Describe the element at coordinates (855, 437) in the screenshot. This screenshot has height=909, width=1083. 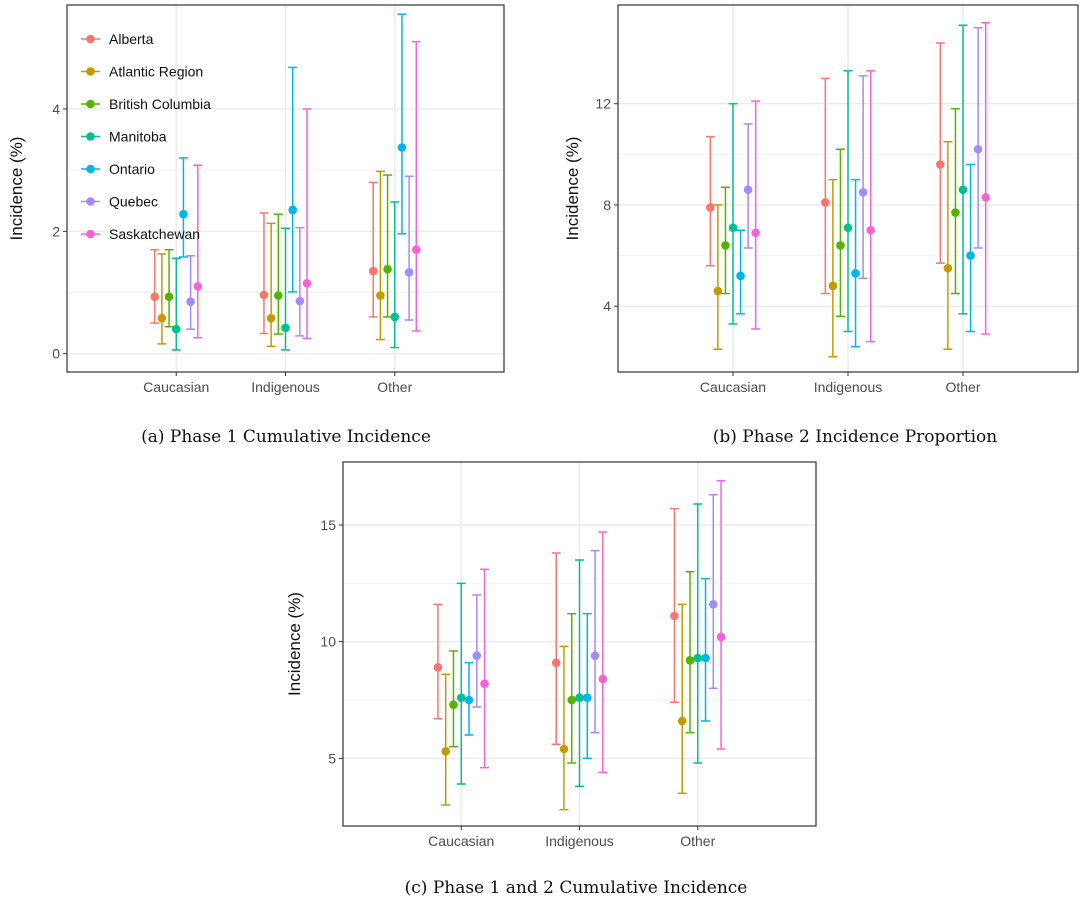
I see `caption-b: (b) Phase 2 Incidence Proportion` at that location.